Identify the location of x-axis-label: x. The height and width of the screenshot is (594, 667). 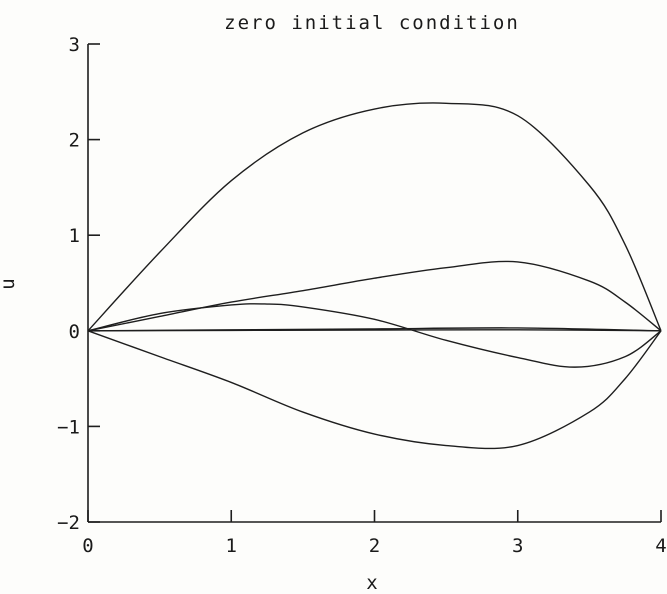
(371, 583).